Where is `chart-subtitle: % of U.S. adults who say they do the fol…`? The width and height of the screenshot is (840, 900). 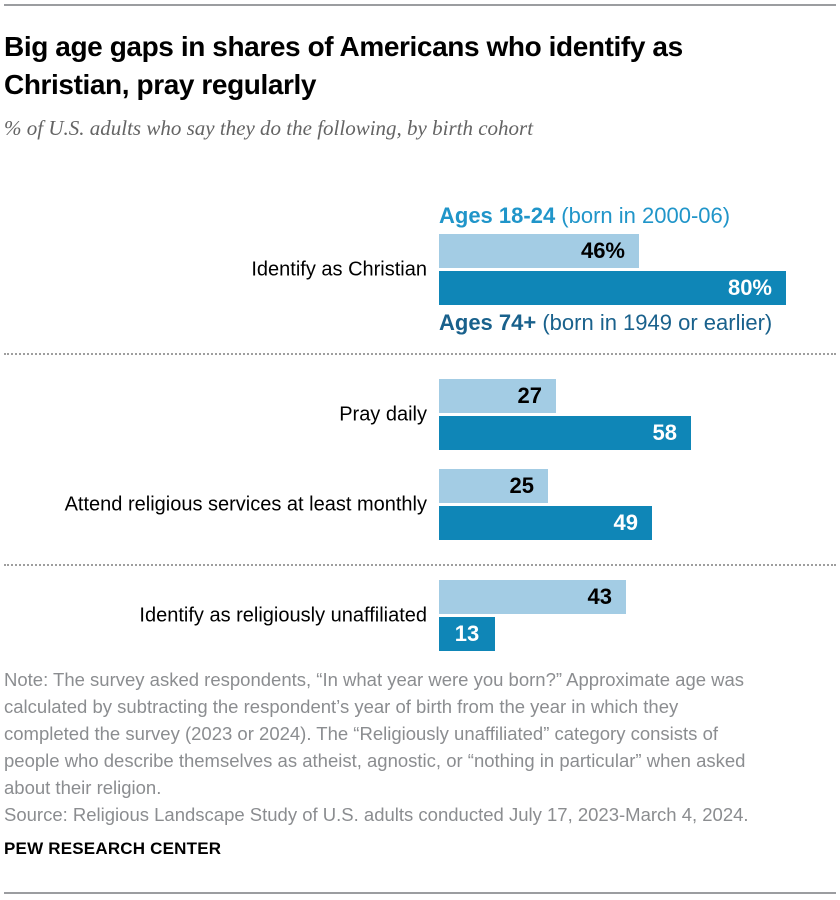
chart-subtitle: % of U.S. adults who say they do the fol… is located at coordinates (269, 128).